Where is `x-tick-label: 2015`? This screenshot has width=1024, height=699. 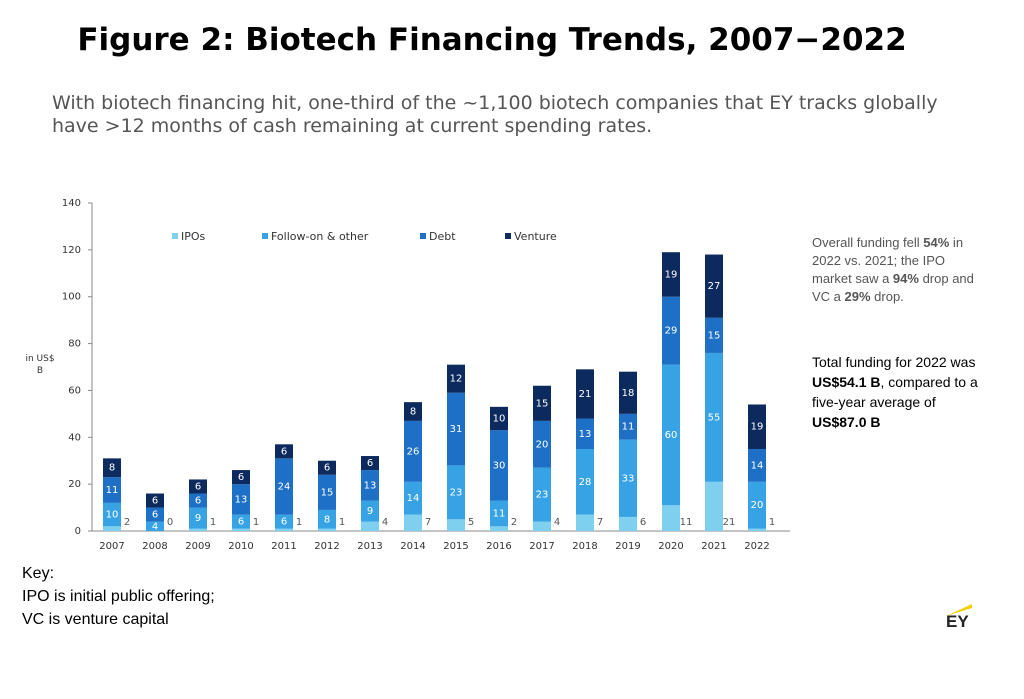 x-tick-label: 2015 is located at coordinates (455, 546).